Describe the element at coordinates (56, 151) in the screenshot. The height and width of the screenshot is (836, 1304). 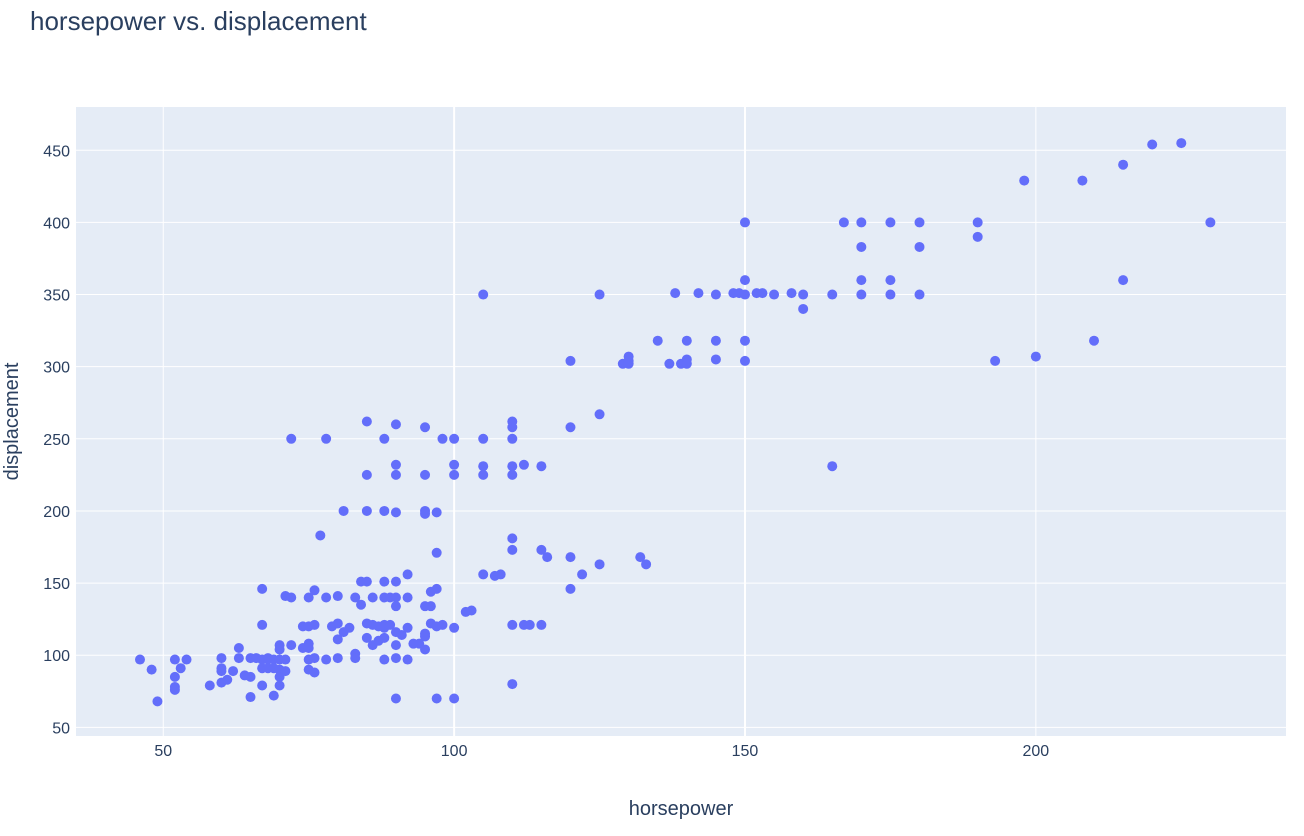
I see `y-tick-label: 450` at that location.